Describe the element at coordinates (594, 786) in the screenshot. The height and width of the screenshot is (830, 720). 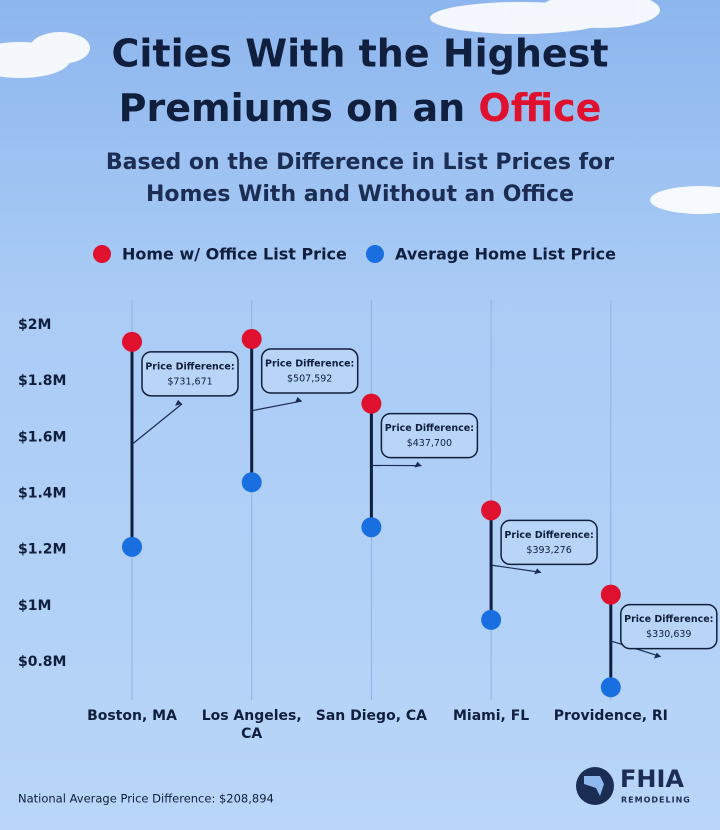
I see `logo-shape` at that location.